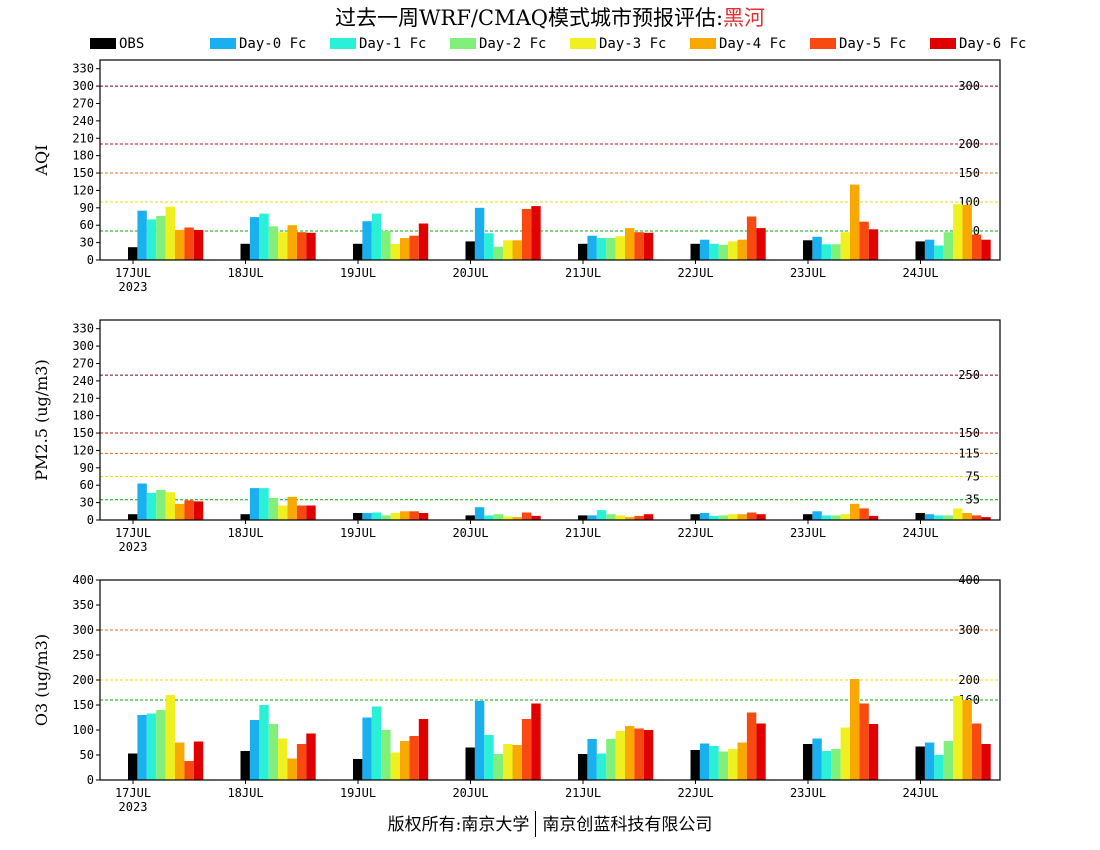 This screenshot has width=1100, height=850. What do you see at coordinates (83, 580) in the screenshot?
I see `y-tick-label: 400` at bounding box center [83, 580].